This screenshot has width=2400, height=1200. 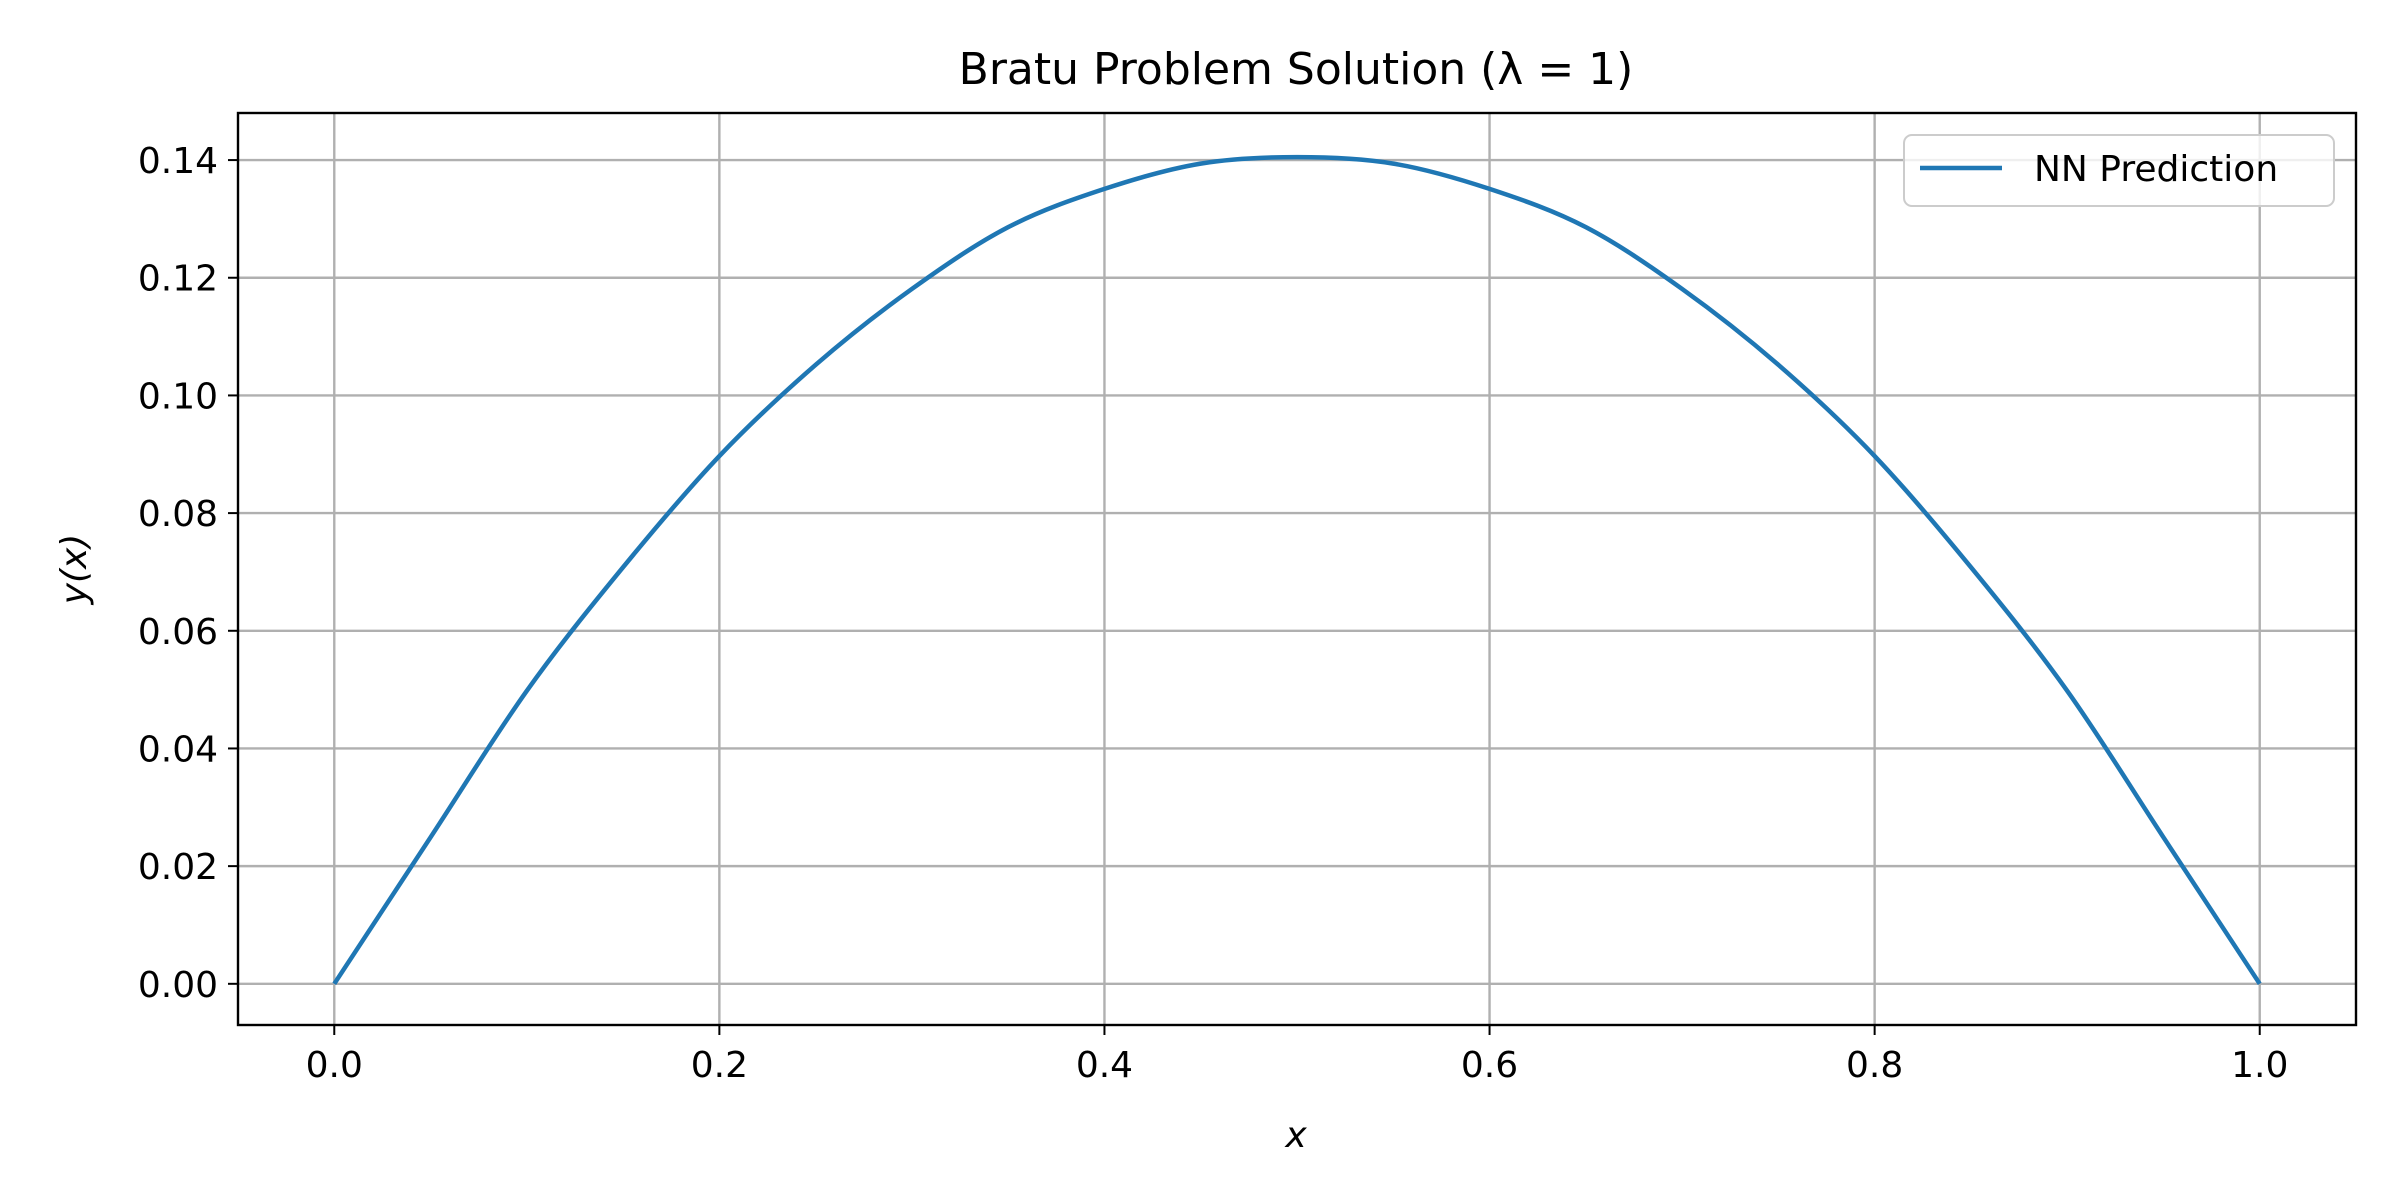 I want to click on chart-title: Bratu Problem Solution (λ = 1), so click(x=1296, y=69).